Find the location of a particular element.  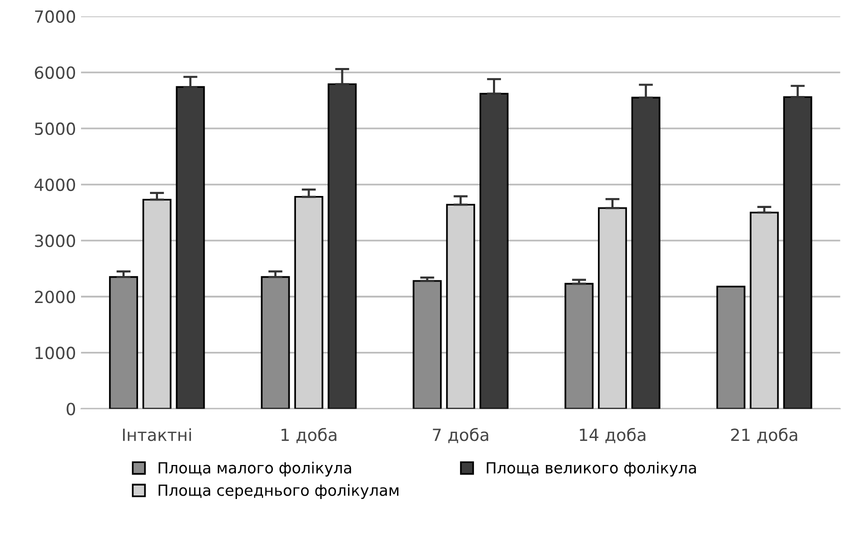

x-tick-label: 7 доба is located at coordinates (460, 436).